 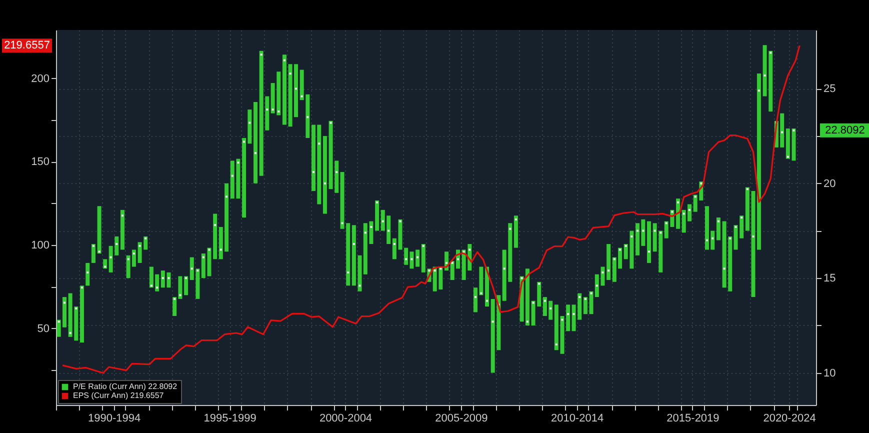 What do you see at coordinates (40, 162) in the screenshot?
I see `y-tick-label: 150` at bounding box center [40, 162].